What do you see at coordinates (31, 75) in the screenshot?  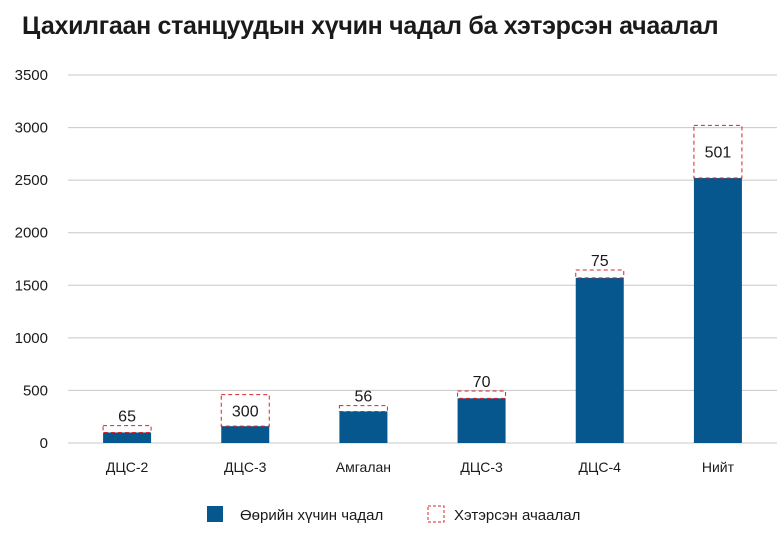 I see `y-tick-label: 3500` at bounding box center [31, 75].